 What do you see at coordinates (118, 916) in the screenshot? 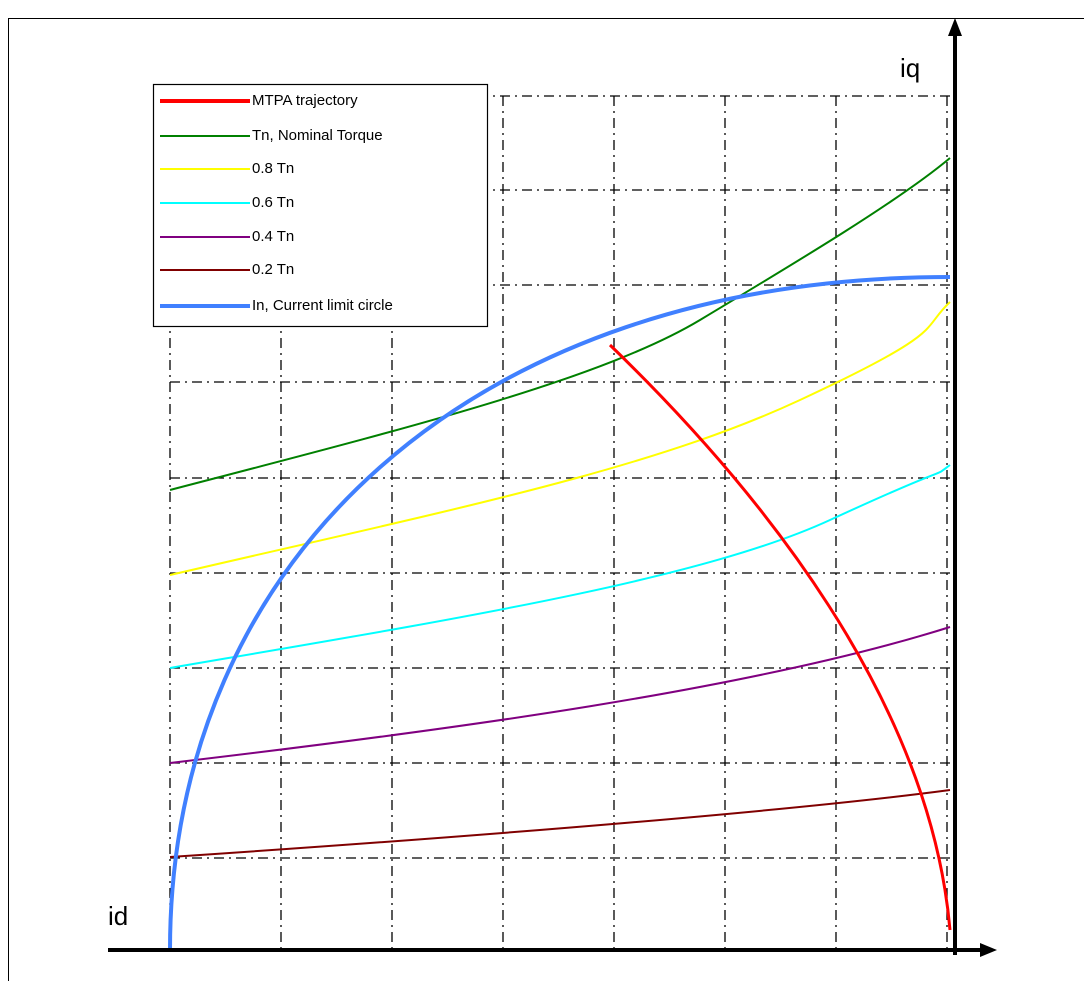
I see `x-axis-label: id` at bounding box center [118, 916].